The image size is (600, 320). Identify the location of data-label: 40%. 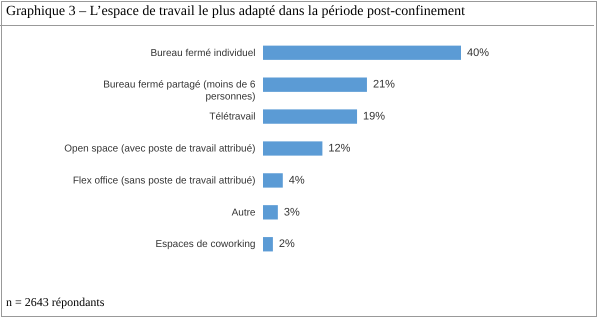
(478, 52).